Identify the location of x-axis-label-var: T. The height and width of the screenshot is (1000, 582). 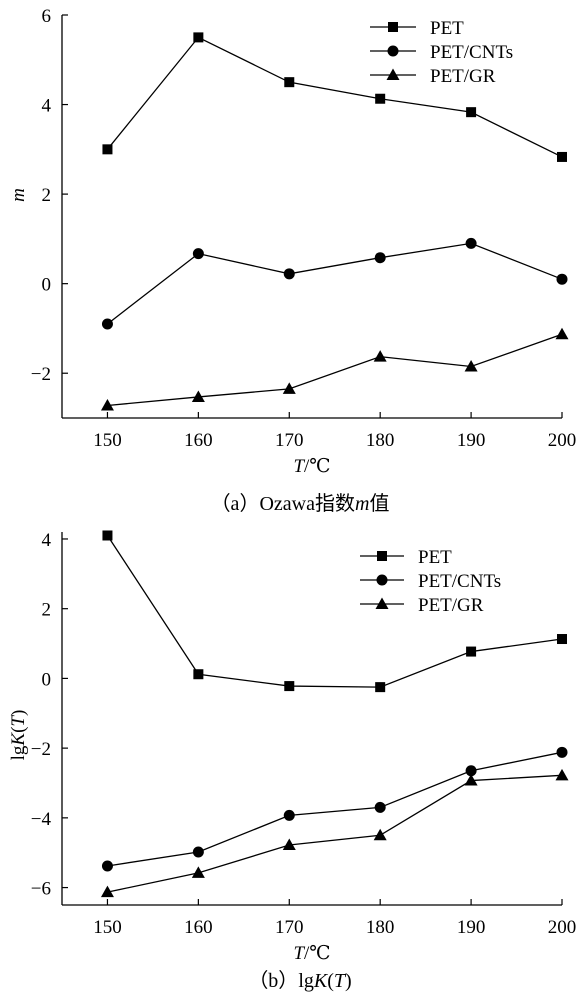
(299, 953).